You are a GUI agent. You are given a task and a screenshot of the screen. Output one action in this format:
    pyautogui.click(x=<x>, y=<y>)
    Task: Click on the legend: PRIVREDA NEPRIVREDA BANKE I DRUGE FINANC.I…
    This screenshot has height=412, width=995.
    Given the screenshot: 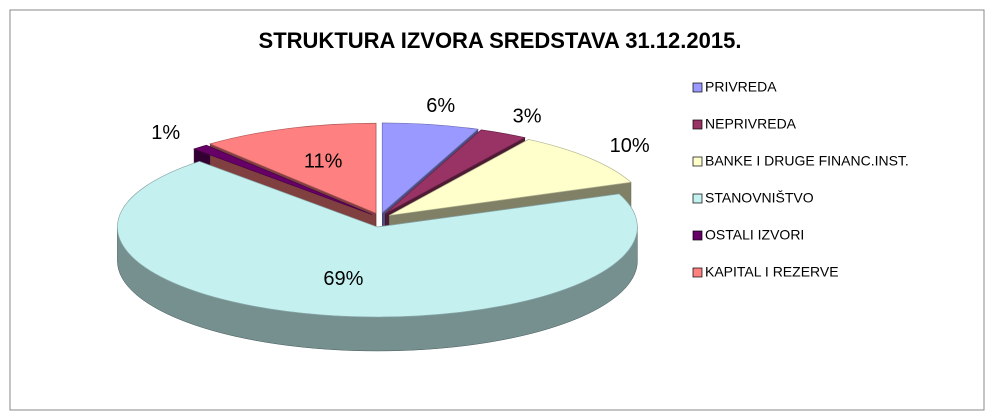 What is the action you would take?
    pyautogui.click(x=800, y=179)
    